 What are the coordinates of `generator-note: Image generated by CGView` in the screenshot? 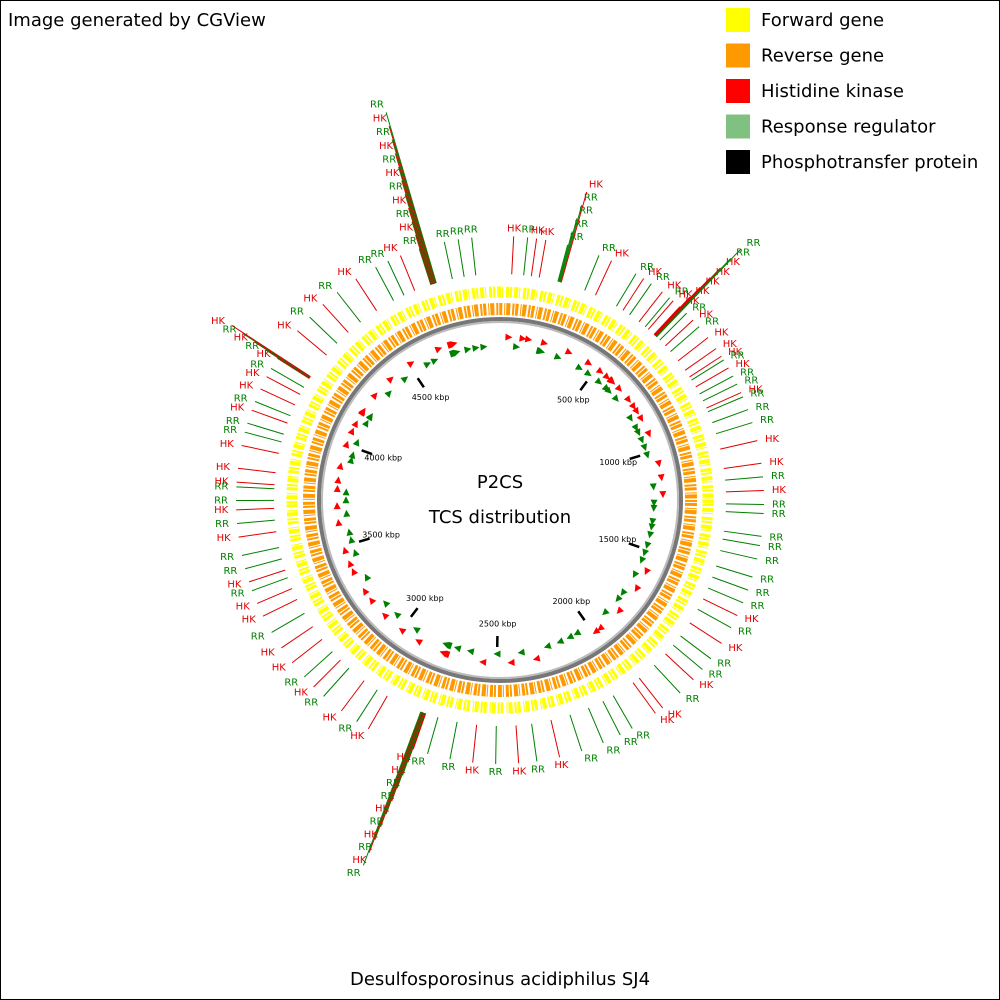 It's located at (137, 20).